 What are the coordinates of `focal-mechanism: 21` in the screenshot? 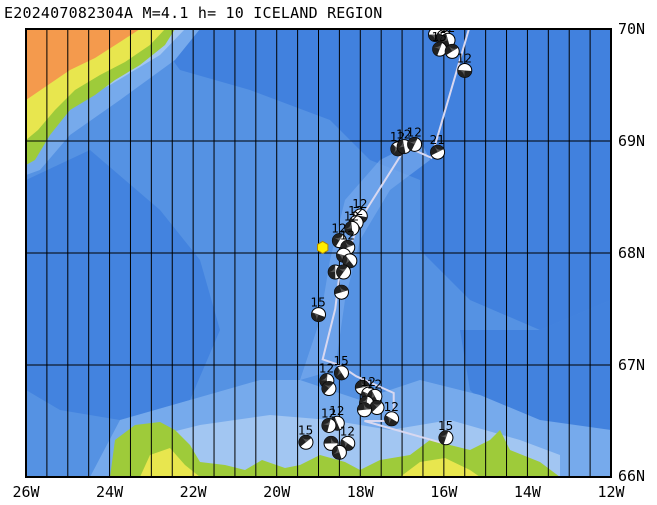 It's located at (438, 146).